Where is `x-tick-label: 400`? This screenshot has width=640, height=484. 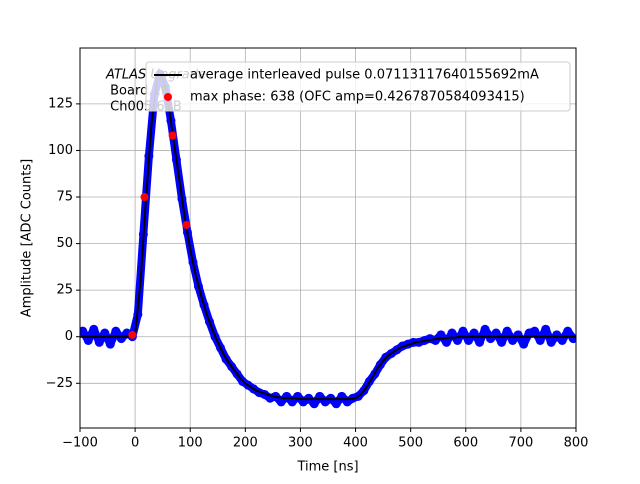 x-tick-label: 400 is located at coordinates (355, 443).